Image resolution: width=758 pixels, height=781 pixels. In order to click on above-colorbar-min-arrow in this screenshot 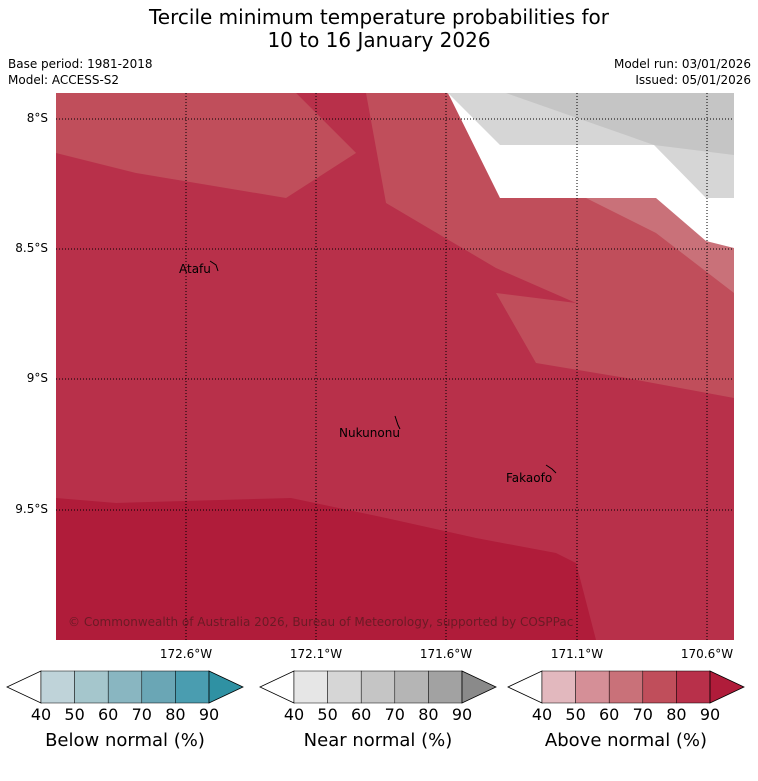, I will do `click(525, 687)`.